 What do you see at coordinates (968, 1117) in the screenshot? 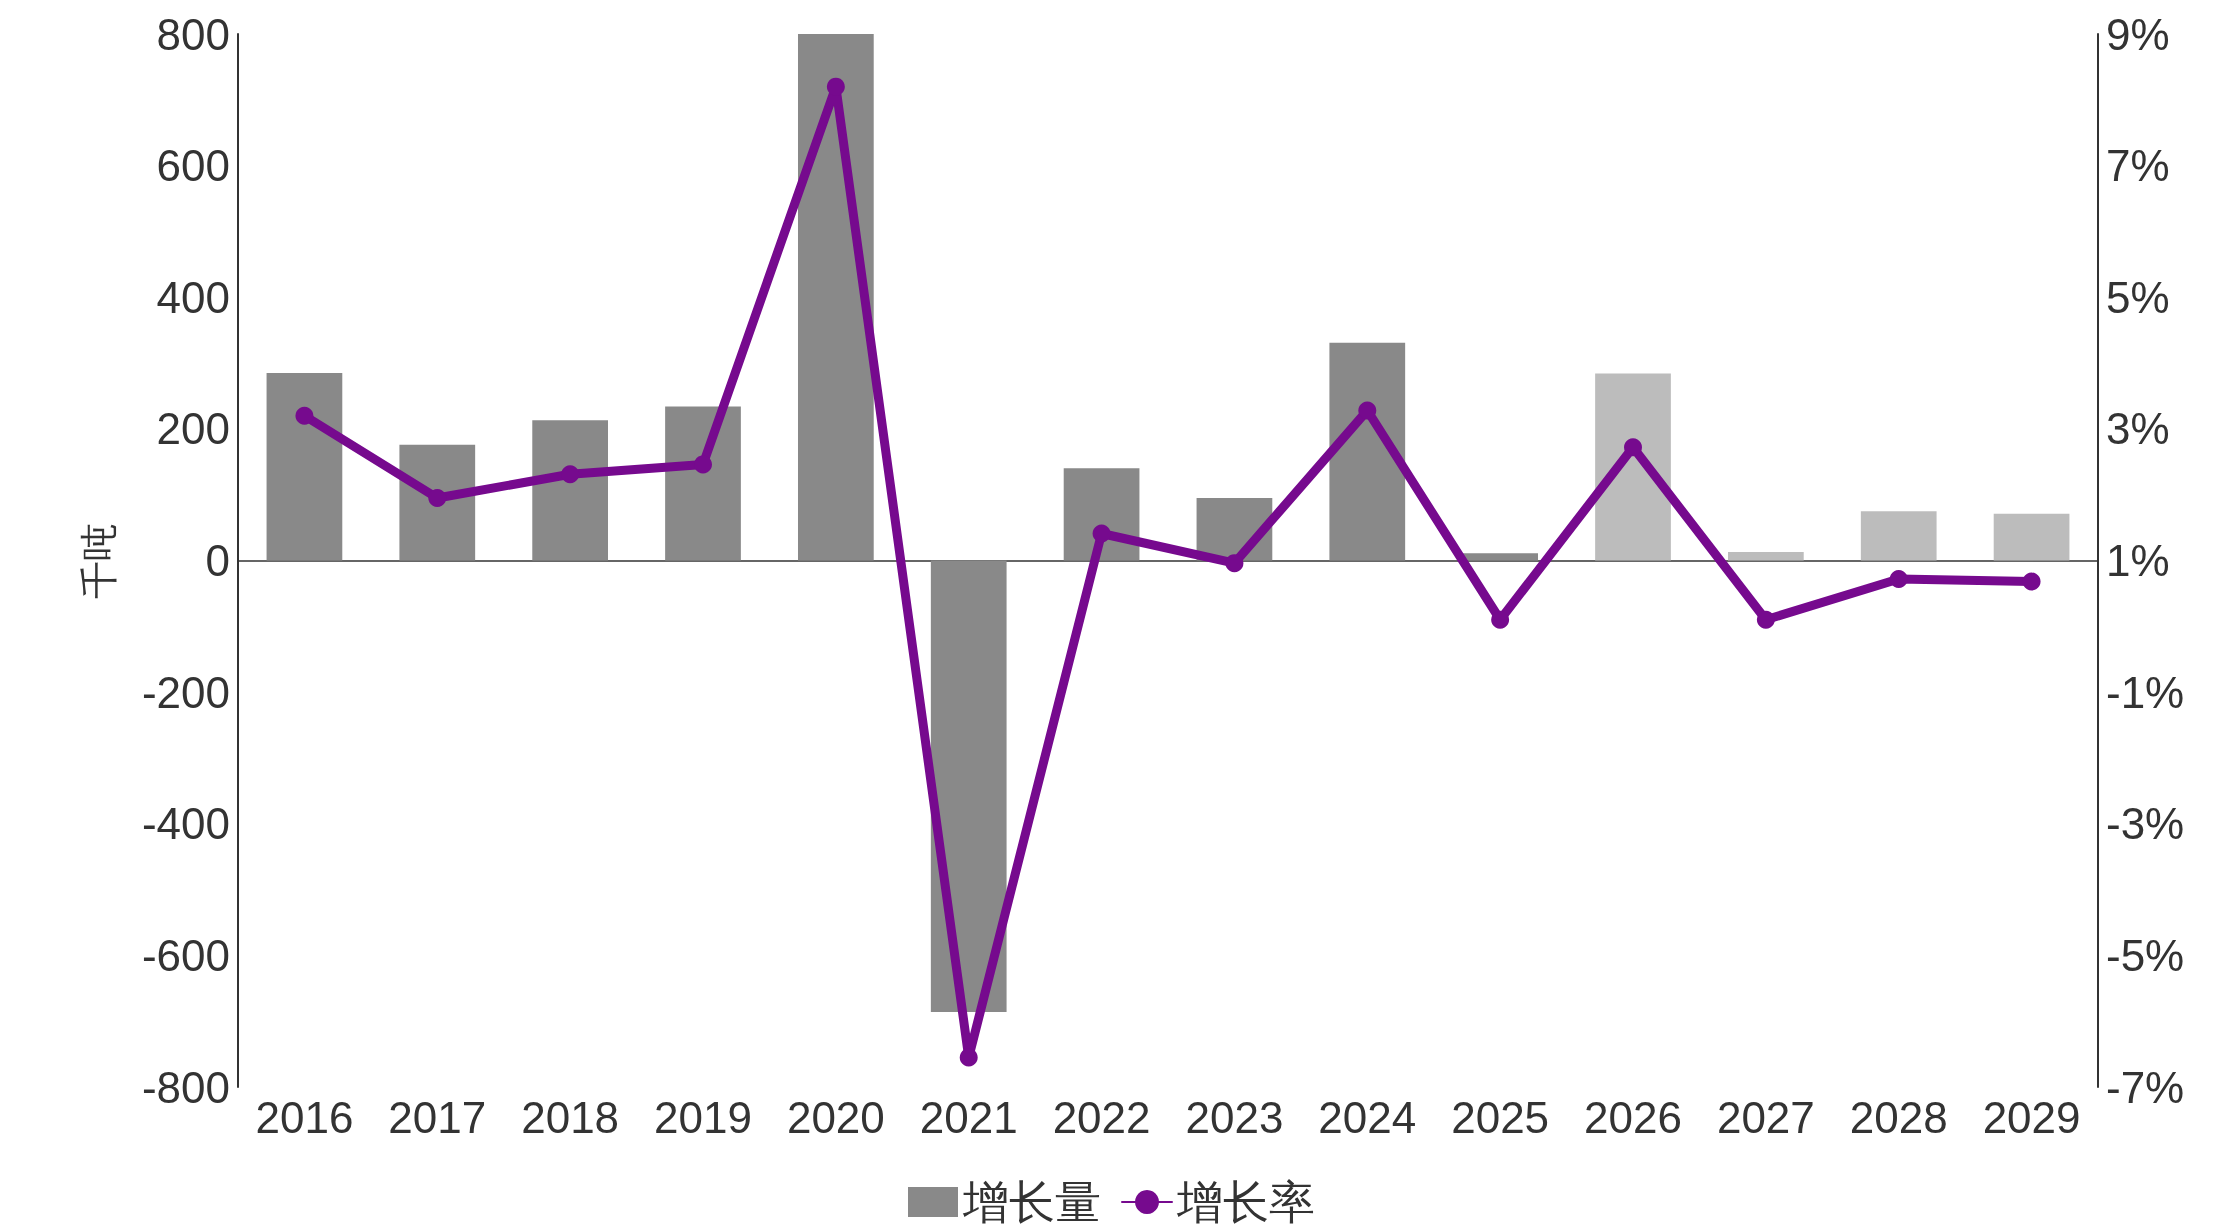
I see `x-tick-label: 2021` at bounding box center [968, 1117].